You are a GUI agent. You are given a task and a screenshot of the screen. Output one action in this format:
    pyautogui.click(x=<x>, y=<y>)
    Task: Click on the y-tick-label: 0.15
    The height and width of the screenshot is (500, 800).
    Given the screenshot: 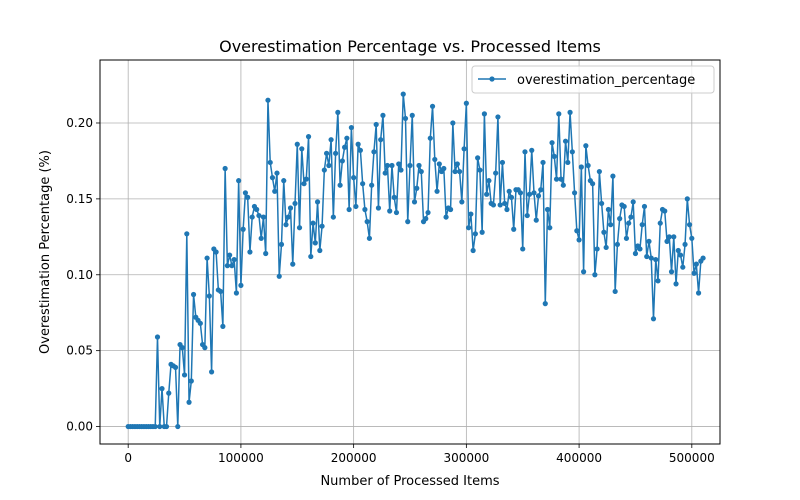 What is the action you would take?
    pyautogui.click(x=79, y=199)
    